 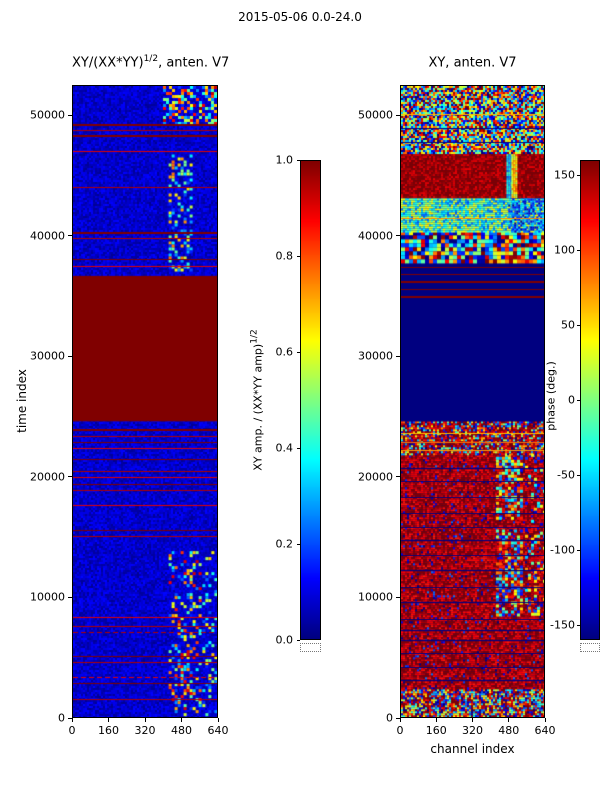 I want to click on amp-colorbar-label-prefix: XY amp. / (XX*YY amp), so click(x=258, y=407).